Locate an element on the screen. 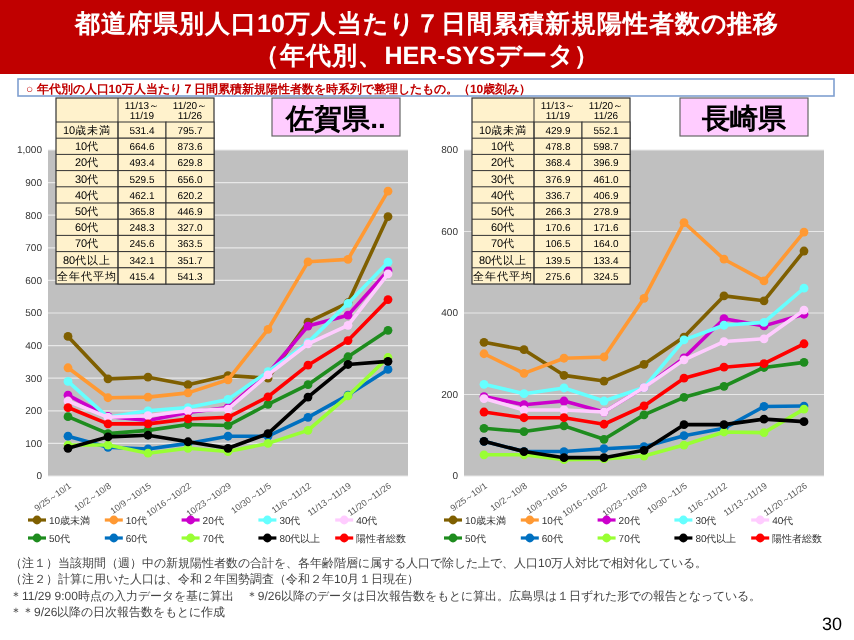  text: 都道府県別人口10万人当たり７日間累積新規陽性者数の推移 is located at coordinates (426, 23).